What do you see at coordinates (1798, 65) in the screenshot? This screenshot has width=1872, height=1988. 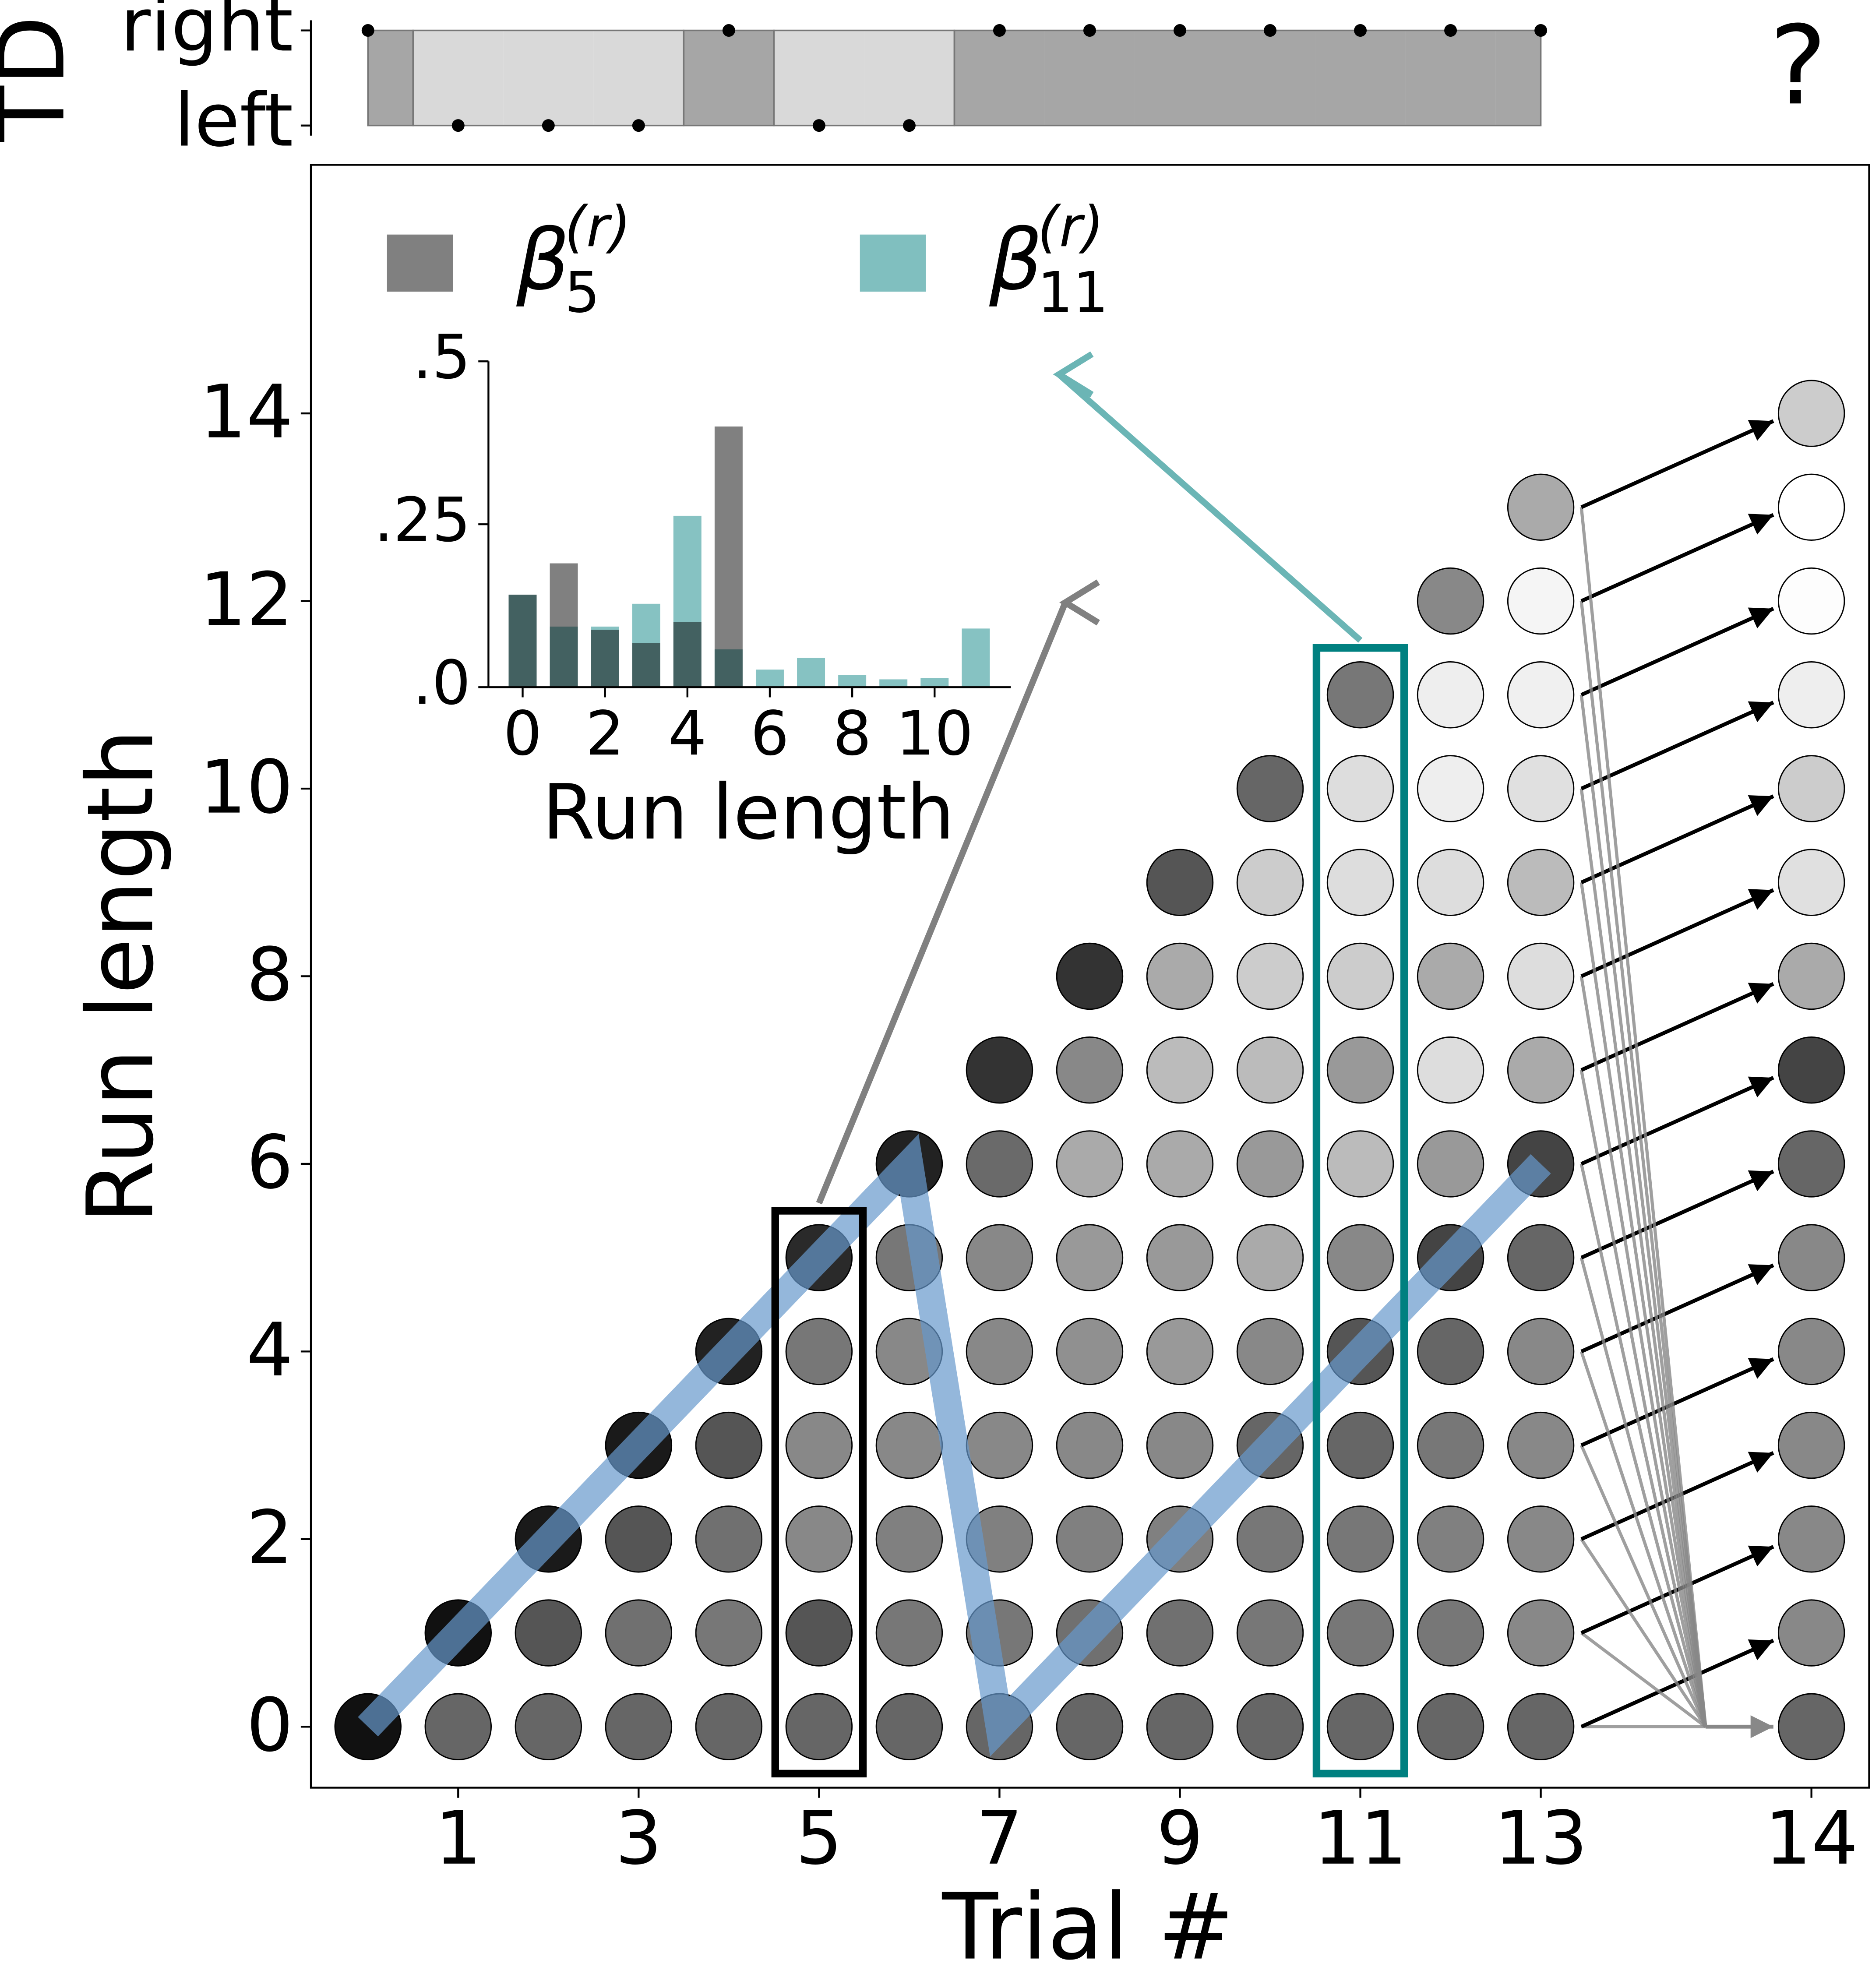 I see `unknown-mark: ?` at bounding box center [1798, 65].